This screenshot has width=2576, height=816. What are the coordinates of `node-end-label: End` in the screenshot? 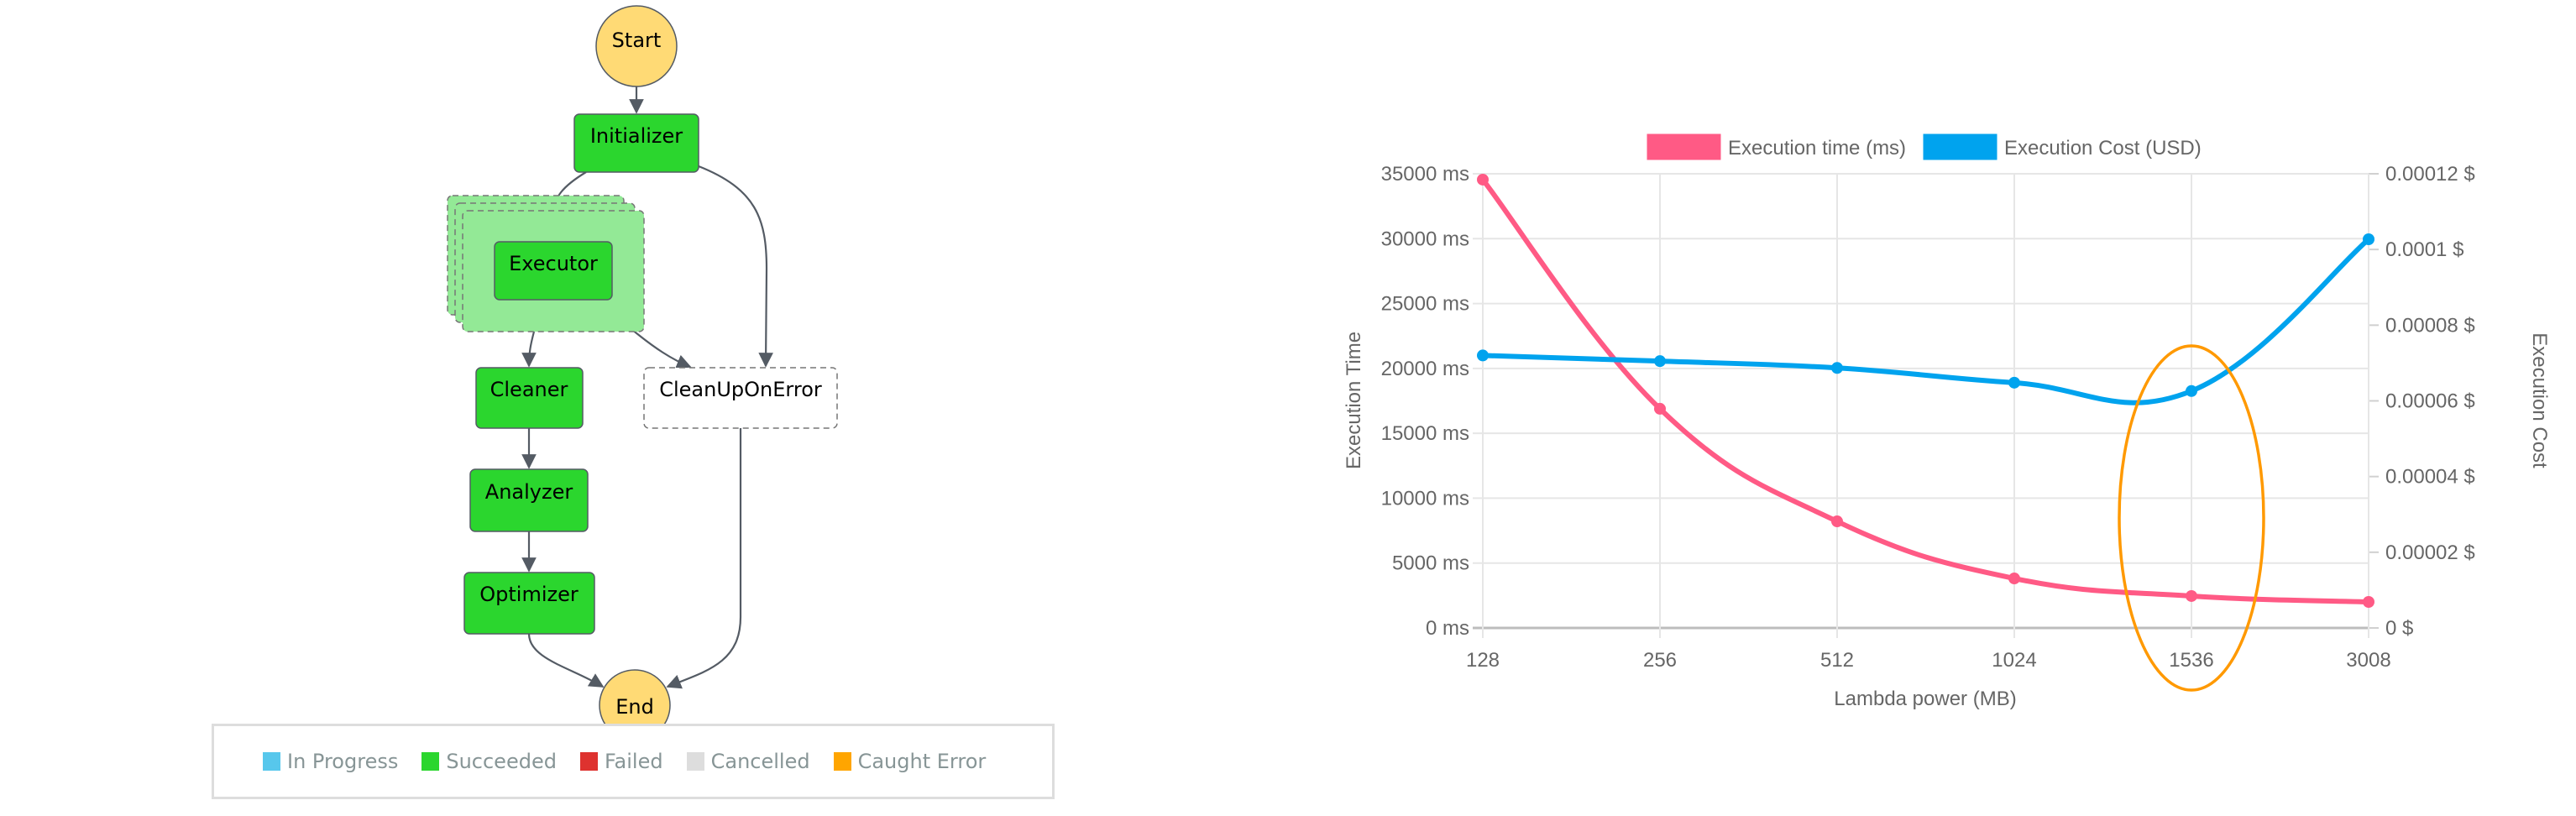 It's located at (634, 707).